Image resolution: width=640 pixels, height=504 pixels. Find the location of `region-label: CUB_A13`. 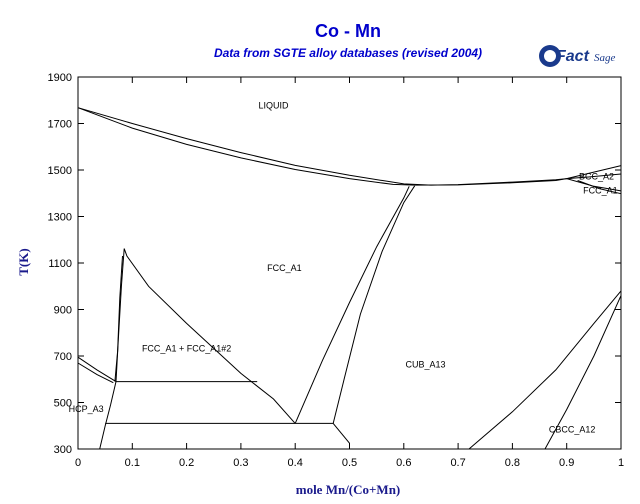

region-label: CUB_A13 is located at coordinates (426, 365).